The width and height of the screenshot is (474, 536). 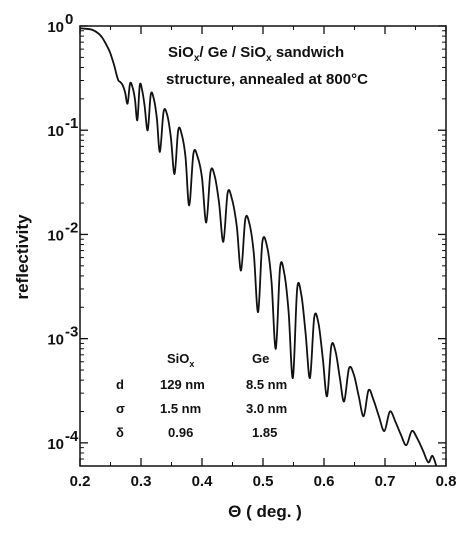 I want to click on y-tick-exponent: -1, so click(x=71, y=123).